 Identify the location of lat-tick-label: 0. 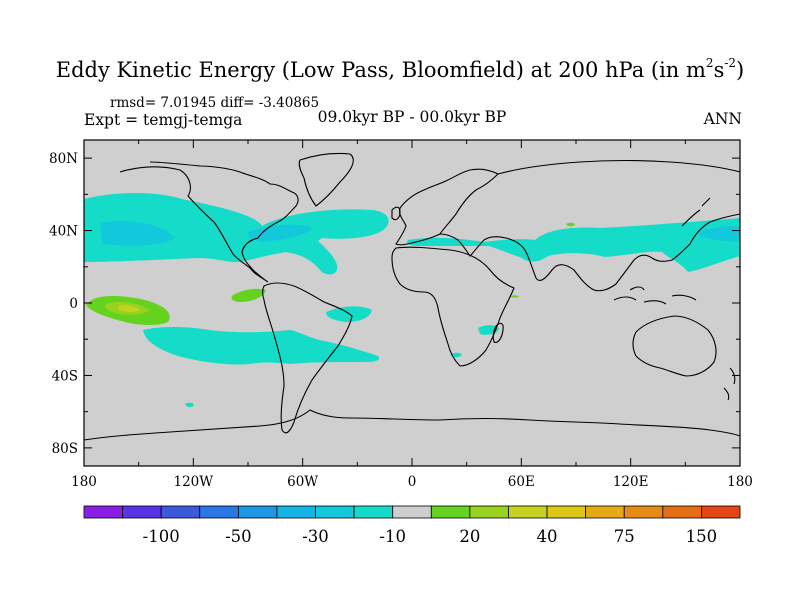
(73, 304).